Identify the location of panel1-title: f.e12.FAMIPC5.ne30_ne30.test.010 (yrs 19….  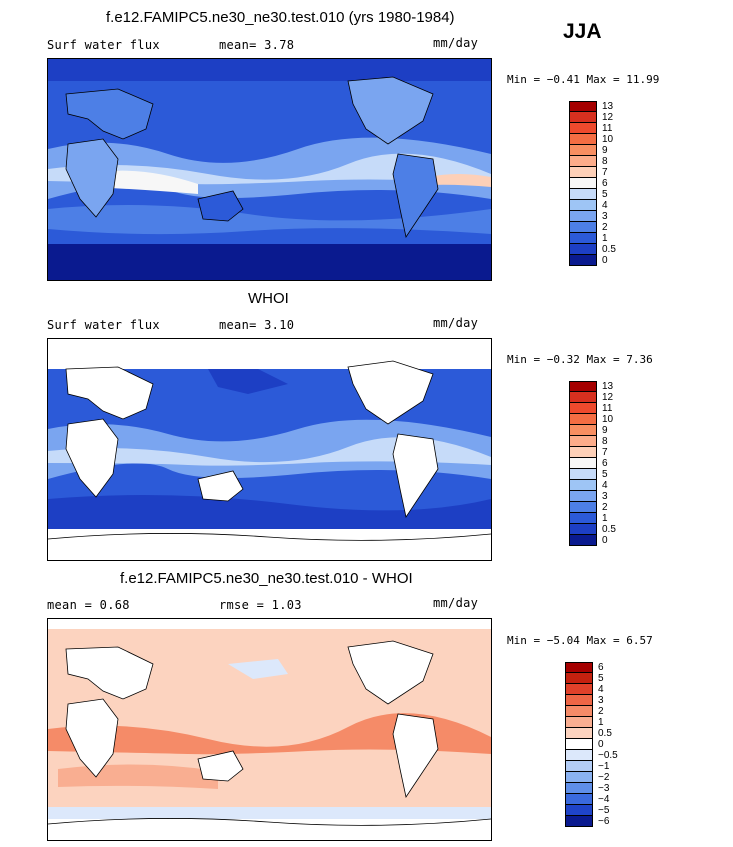
(280, 17).